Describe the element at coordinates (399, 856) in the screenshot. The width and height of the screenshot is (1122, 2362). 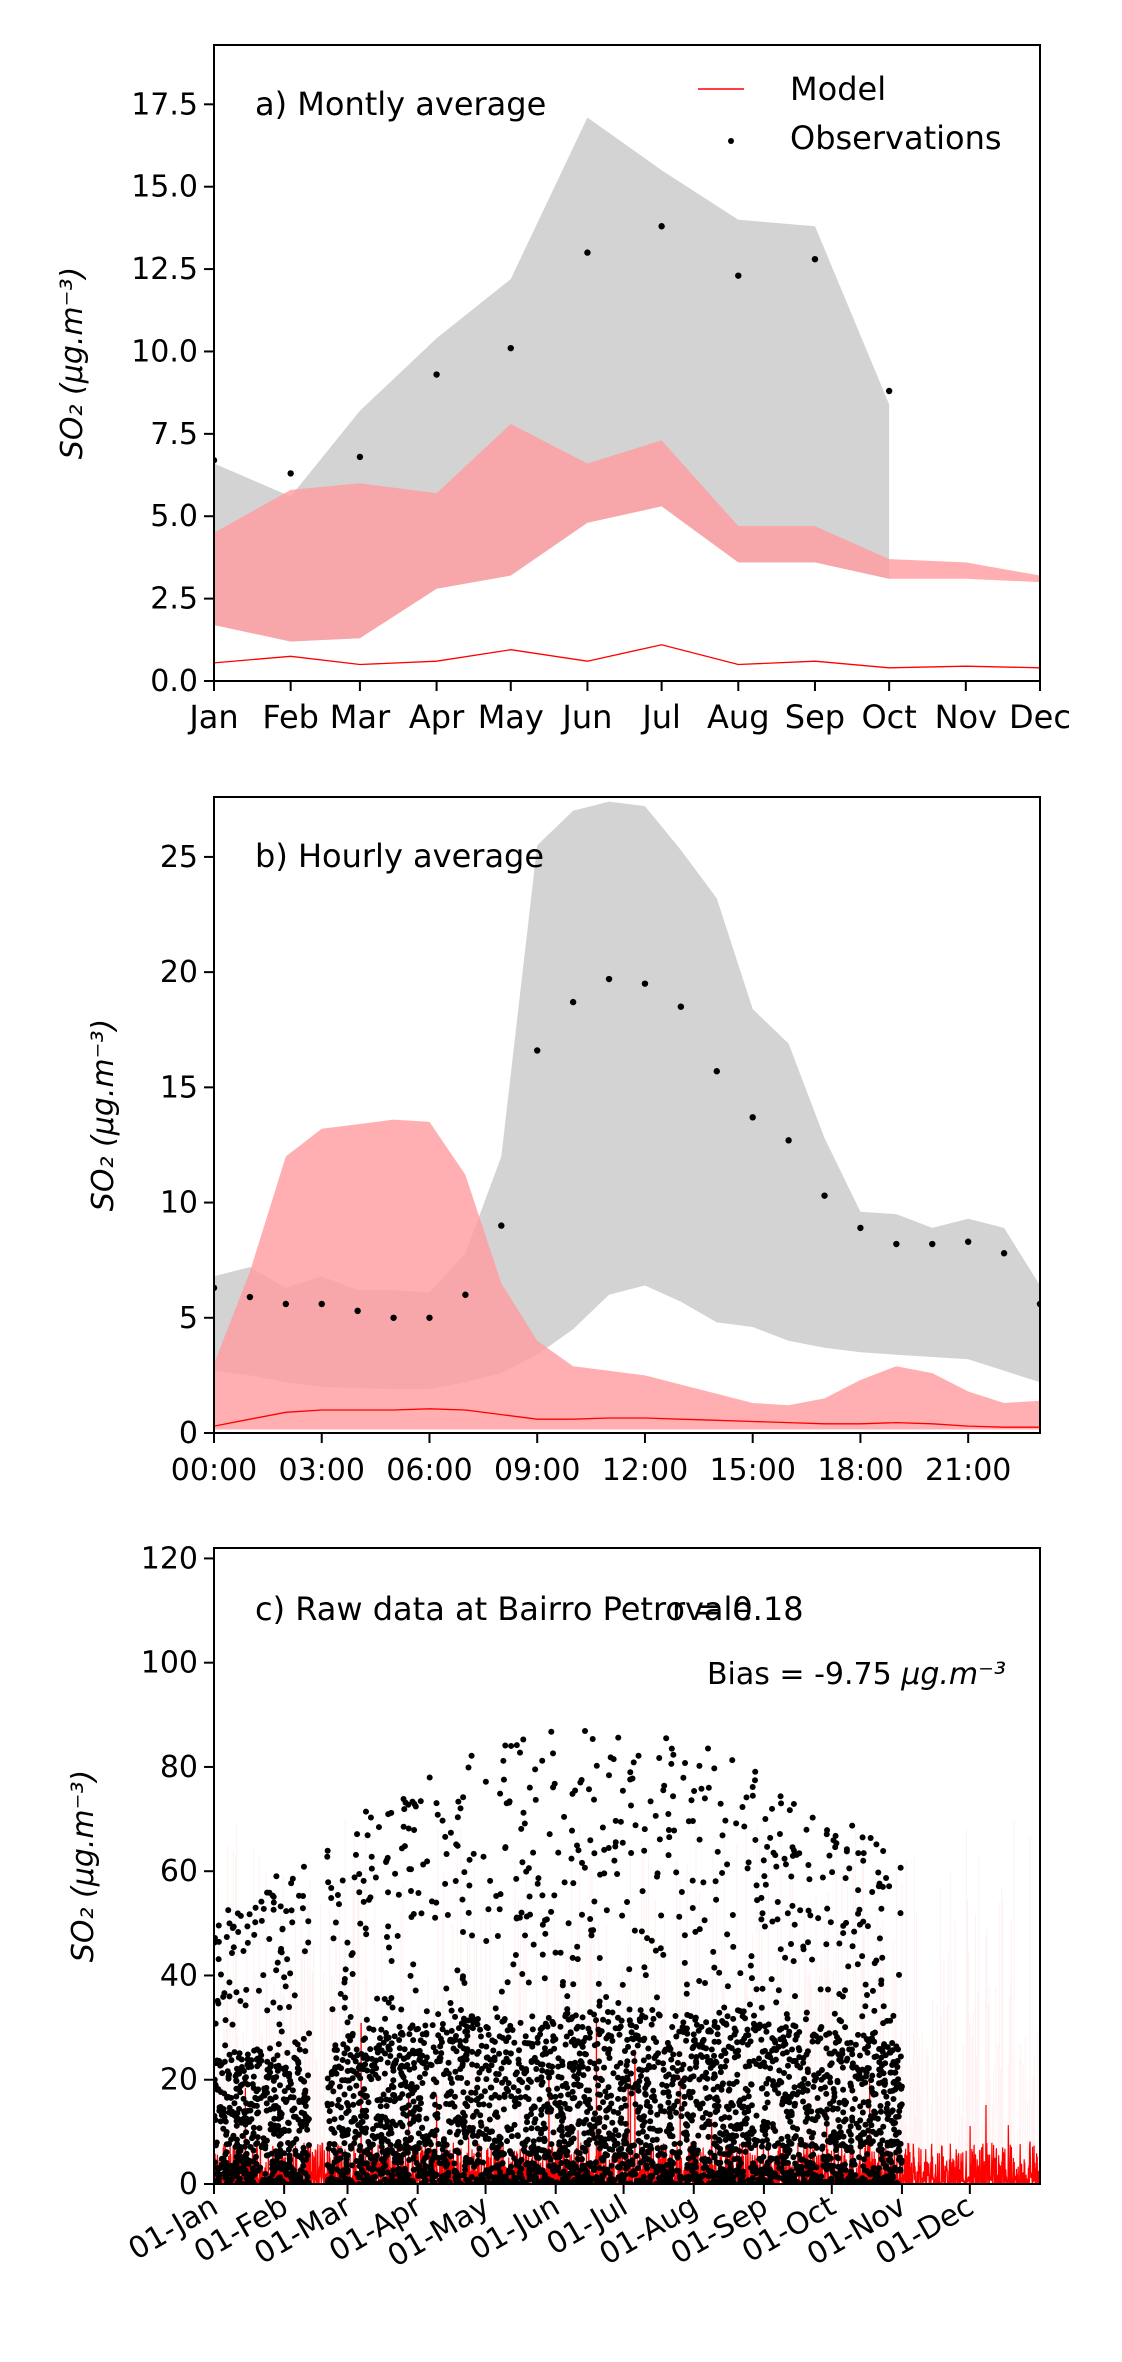
I see `panel-b-label: b) Hourly average` at that location.